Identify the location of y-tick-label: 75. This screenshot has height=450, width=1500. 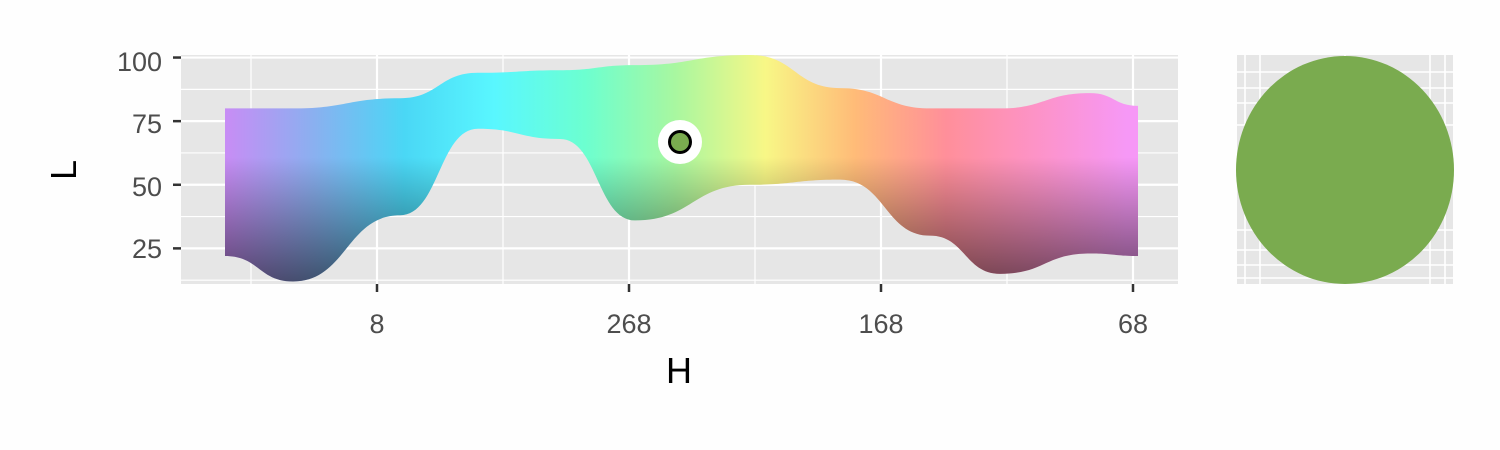
(147, 124).